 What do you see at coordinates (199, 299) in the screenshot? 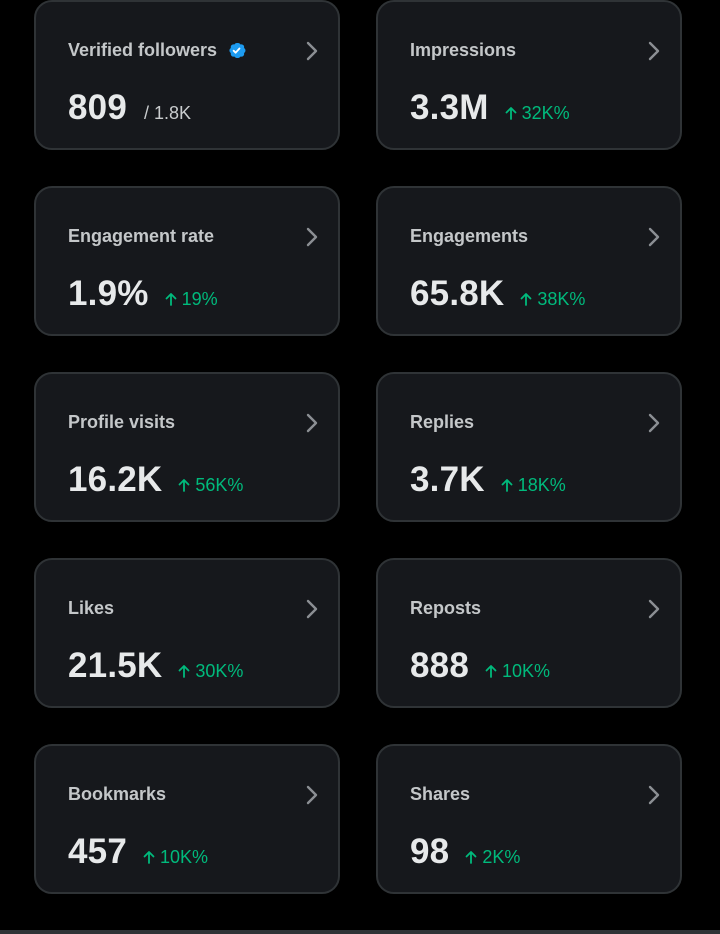
I see `metric-change-value: 19%` at bounding box center [199, 299].